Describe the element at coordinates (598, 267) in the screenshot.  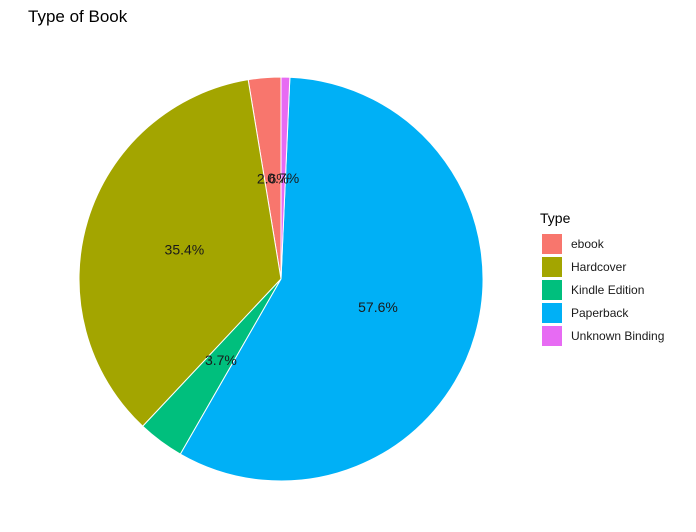
I see `legend-label-hardcover: Hardcover` at that location.